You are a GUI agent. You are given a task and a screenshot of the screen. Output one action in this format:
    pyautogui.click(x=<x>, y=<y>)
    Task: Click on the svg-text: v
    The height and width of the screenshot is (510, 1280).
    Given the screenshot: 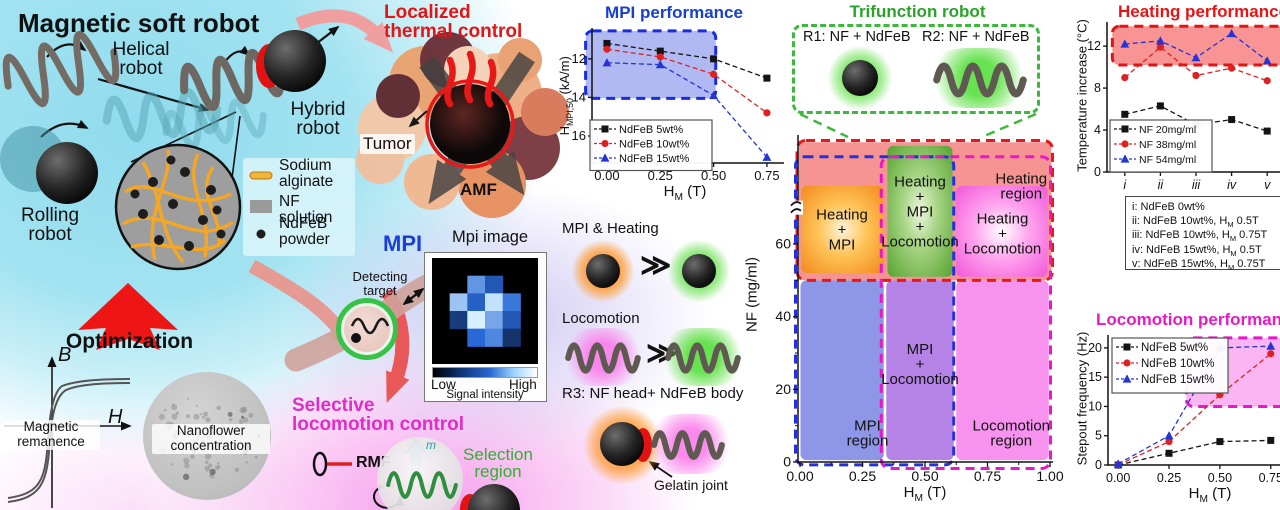 What is the action you would take?
    pyautogui.click(x=1267, y=185)
    